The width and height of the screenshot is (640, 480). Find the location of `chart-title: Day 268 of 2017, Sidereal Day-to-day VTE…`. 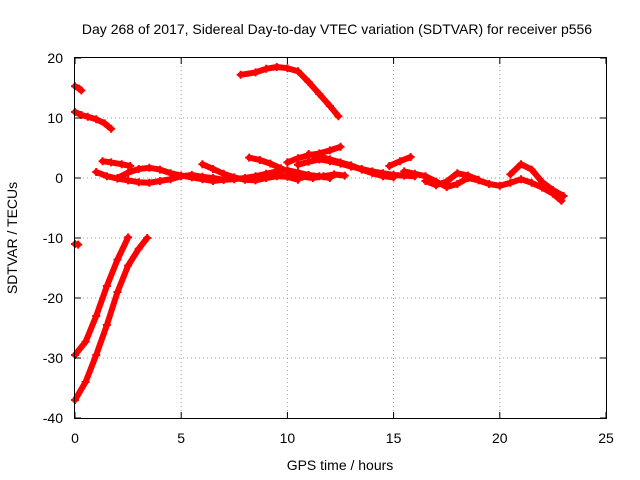

chart-title: Day 268 of 2017, Sidereal Day-to-day VTE… is located at coordinates (337, 29).